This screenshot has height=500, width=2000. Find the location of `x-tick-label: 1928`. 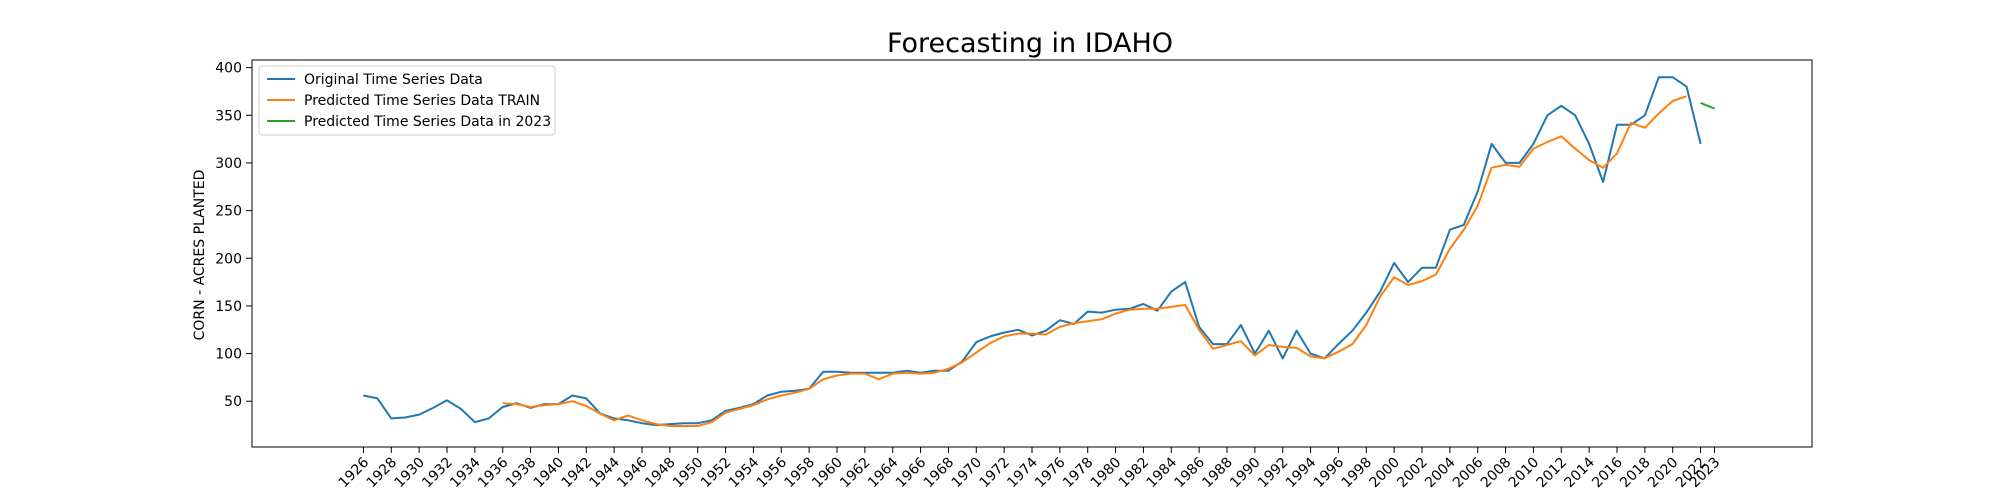

x-tick-label: 1928 is located at coordinates (382, 473).